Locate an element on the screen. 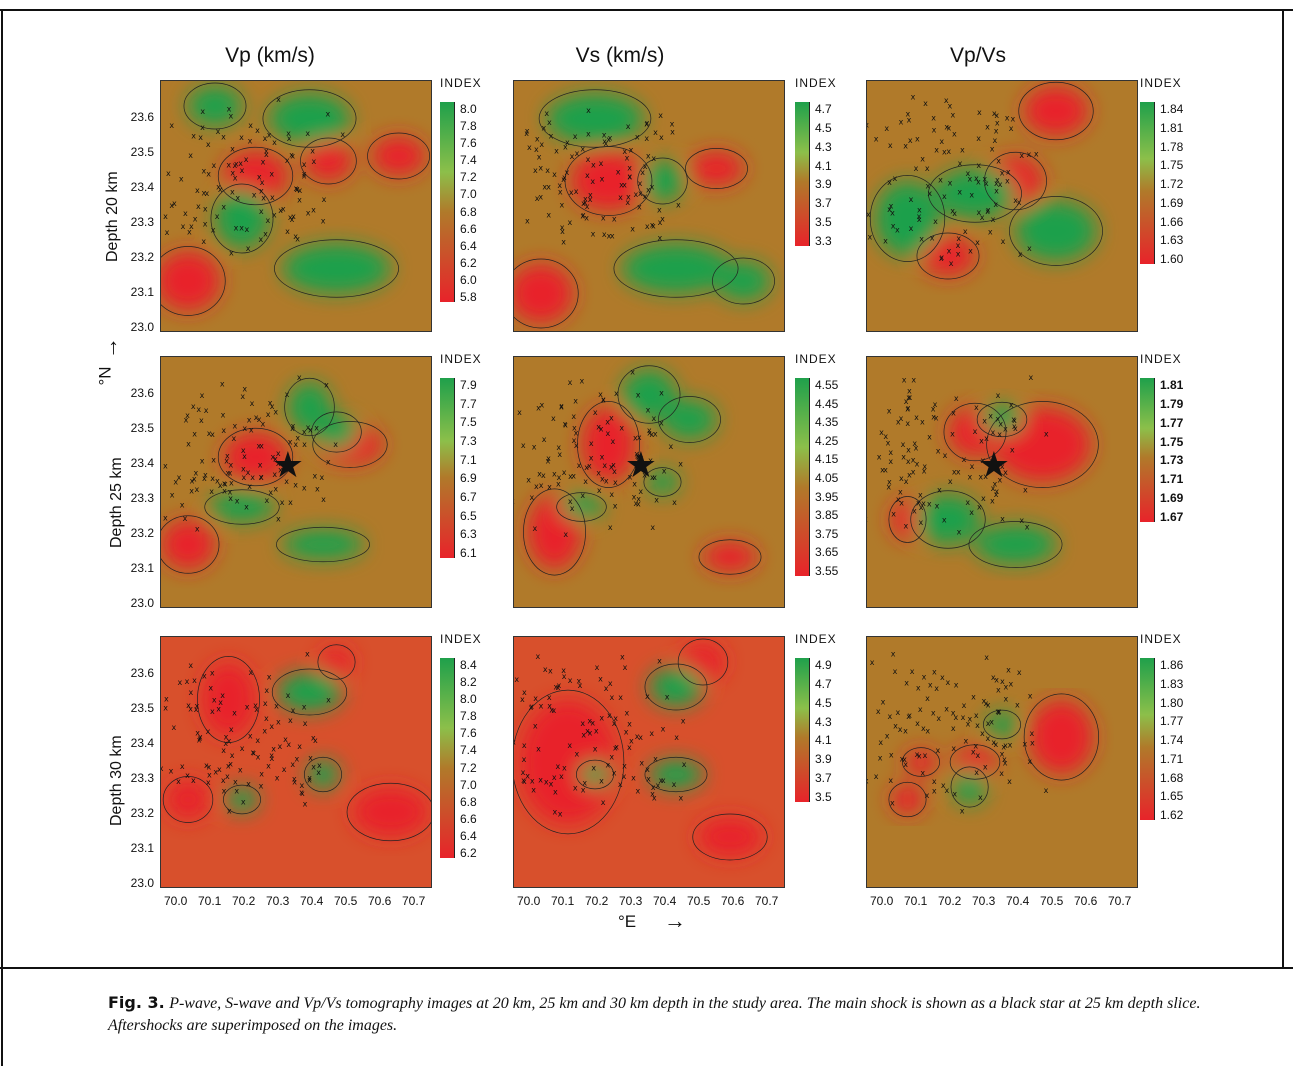 The height and width of the screenshot is (1066, 1293). colorbar-tick-label: 1.69 is located at coordinates (1172, 498).